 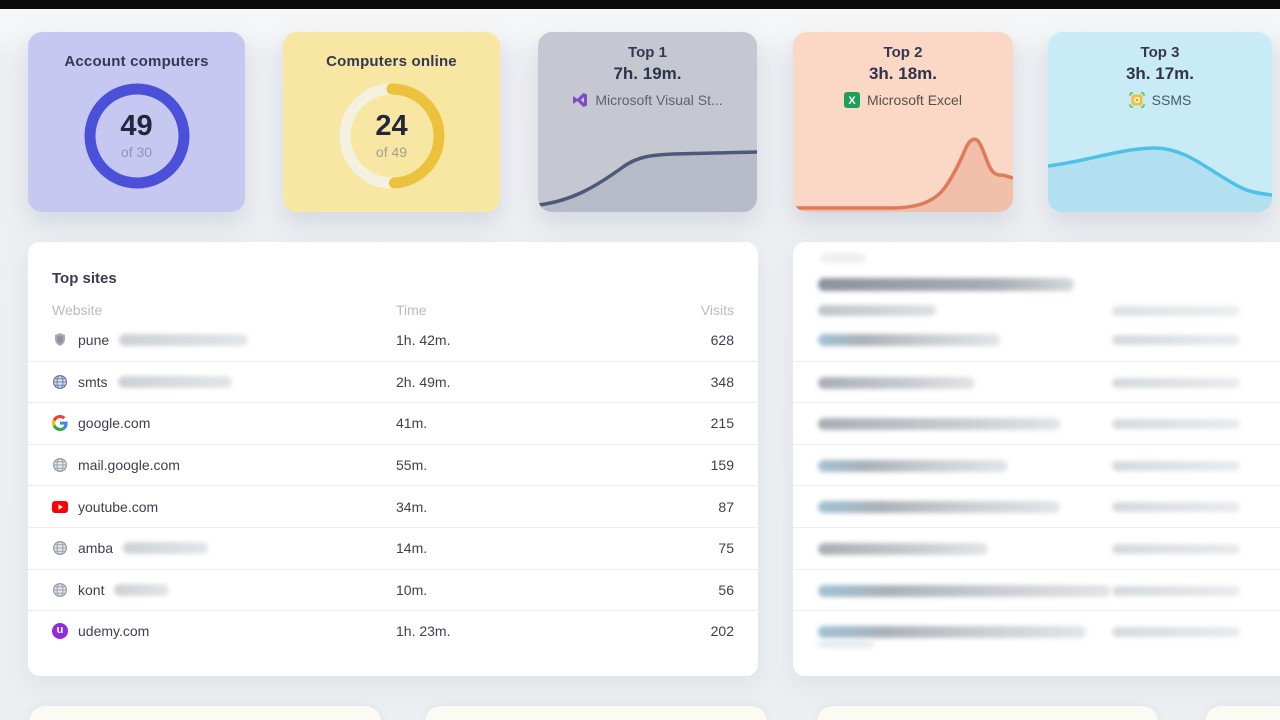 What do you see at coordinates (903, 52) in the screenshot?
I see `top2-label: Top 2` at bounding box center [903, 52].